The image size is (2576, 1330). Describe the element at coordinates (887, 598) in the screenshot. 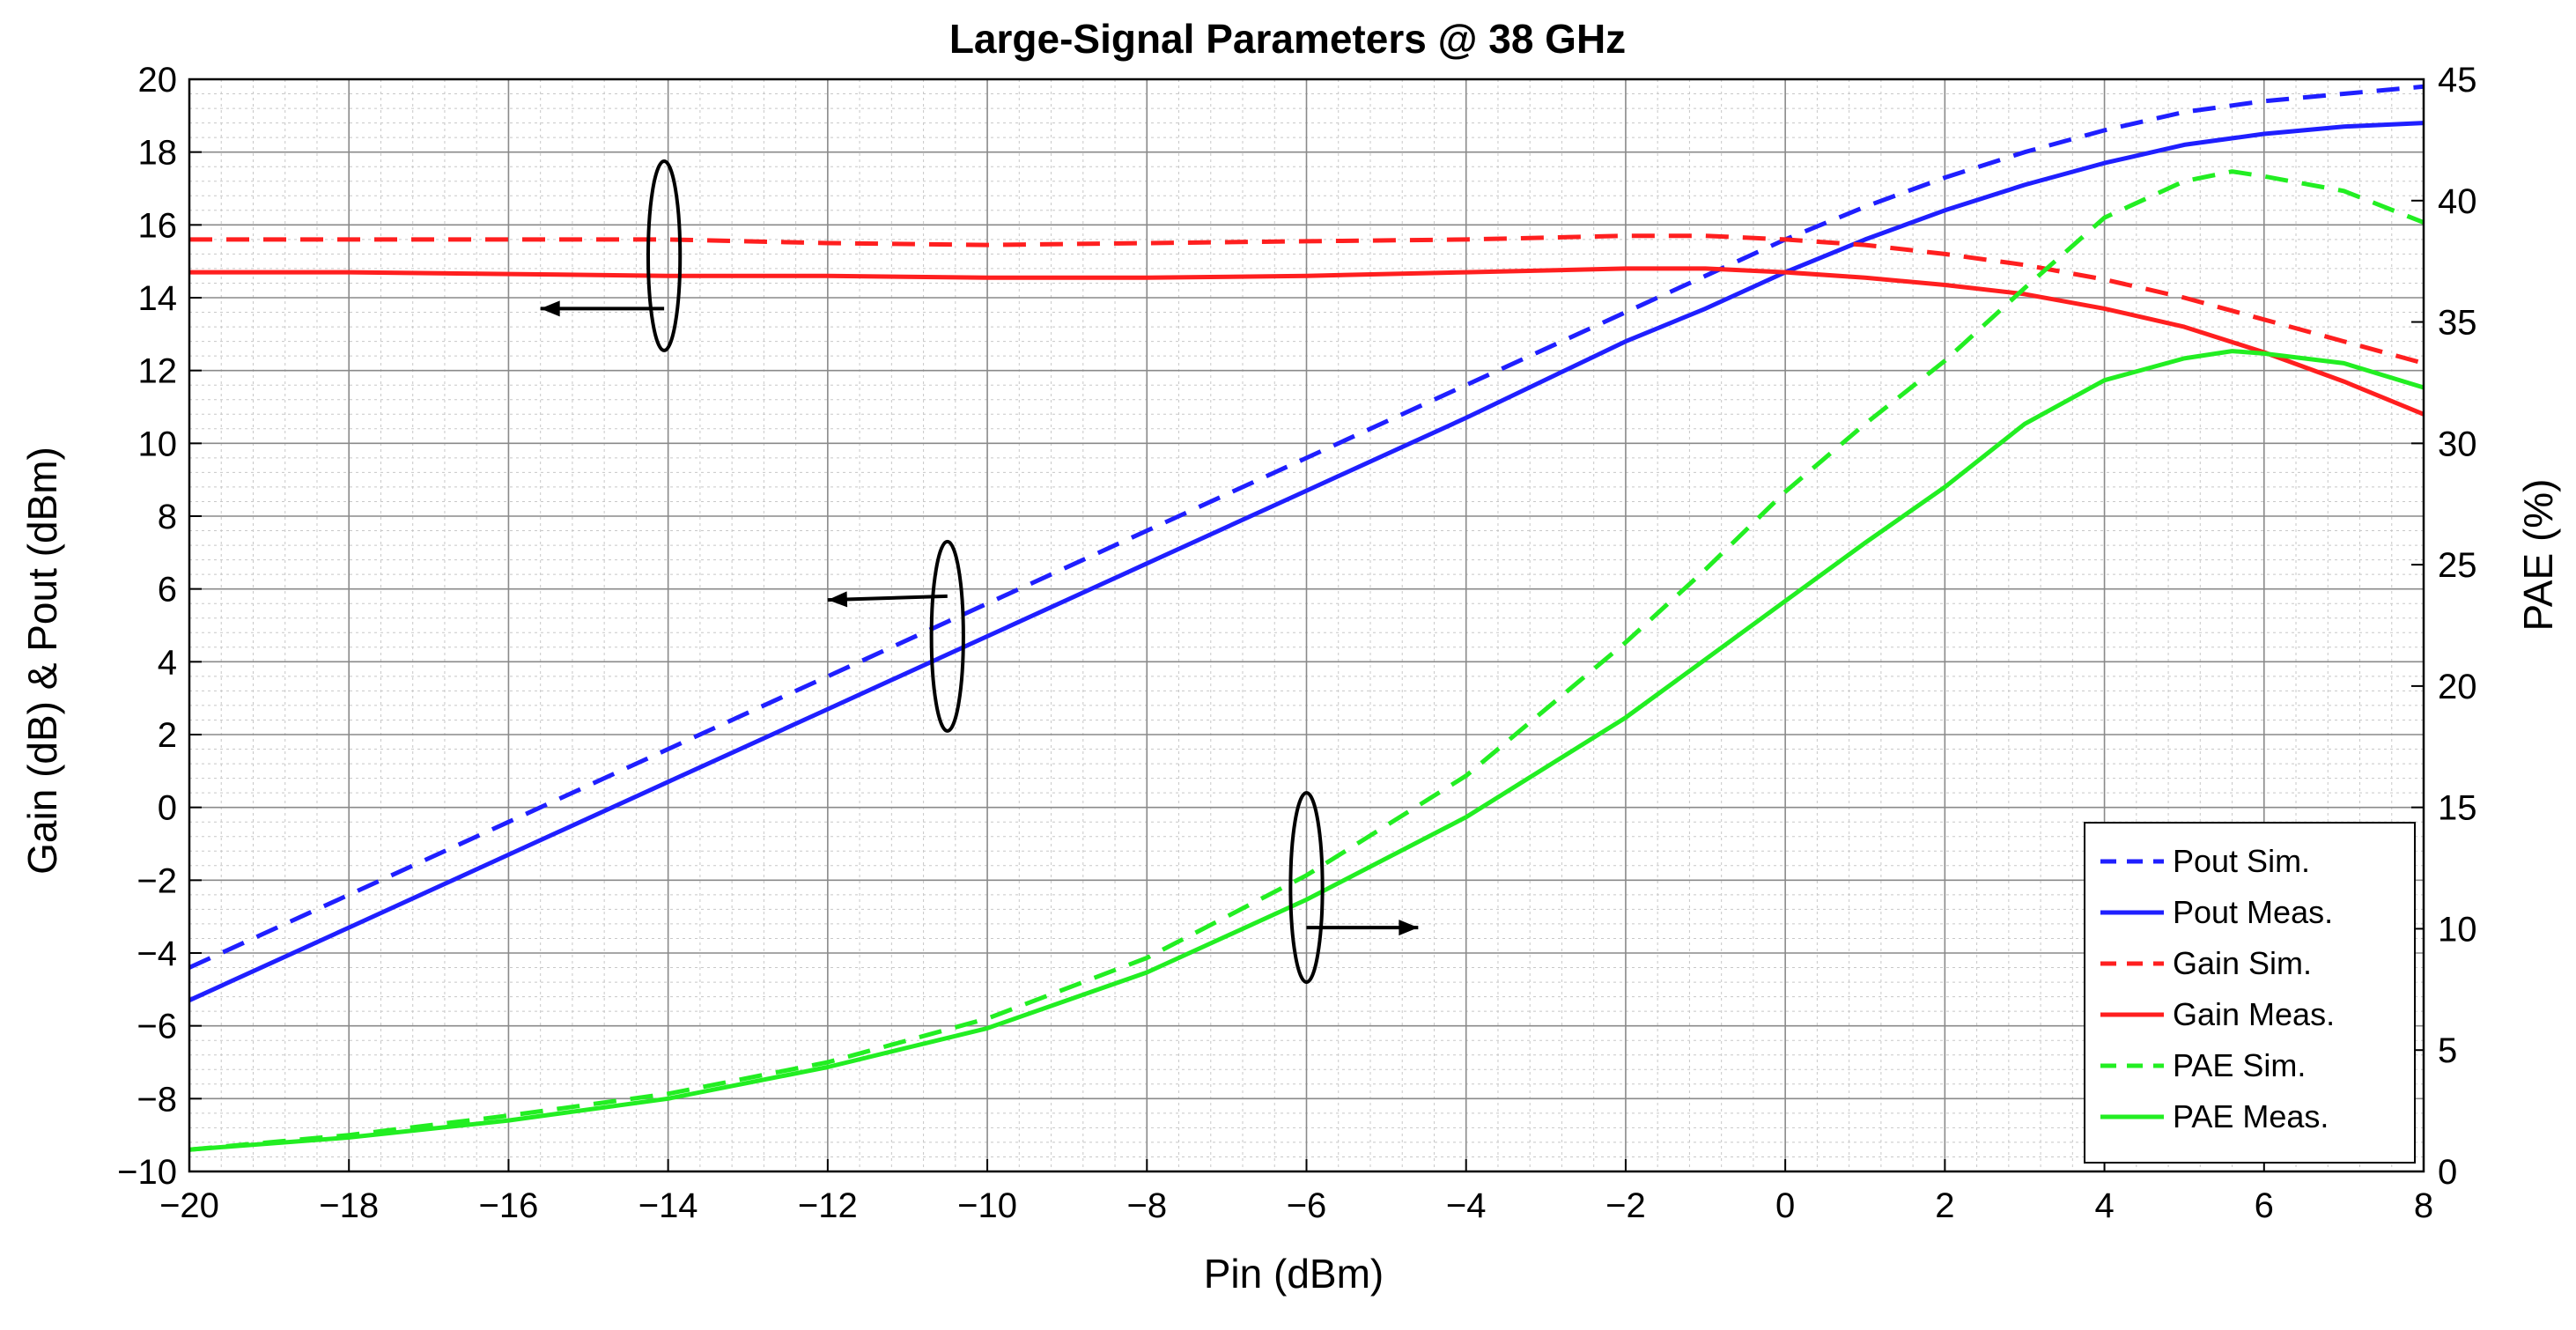

I see `annotation-arrow-shaft` at that location.